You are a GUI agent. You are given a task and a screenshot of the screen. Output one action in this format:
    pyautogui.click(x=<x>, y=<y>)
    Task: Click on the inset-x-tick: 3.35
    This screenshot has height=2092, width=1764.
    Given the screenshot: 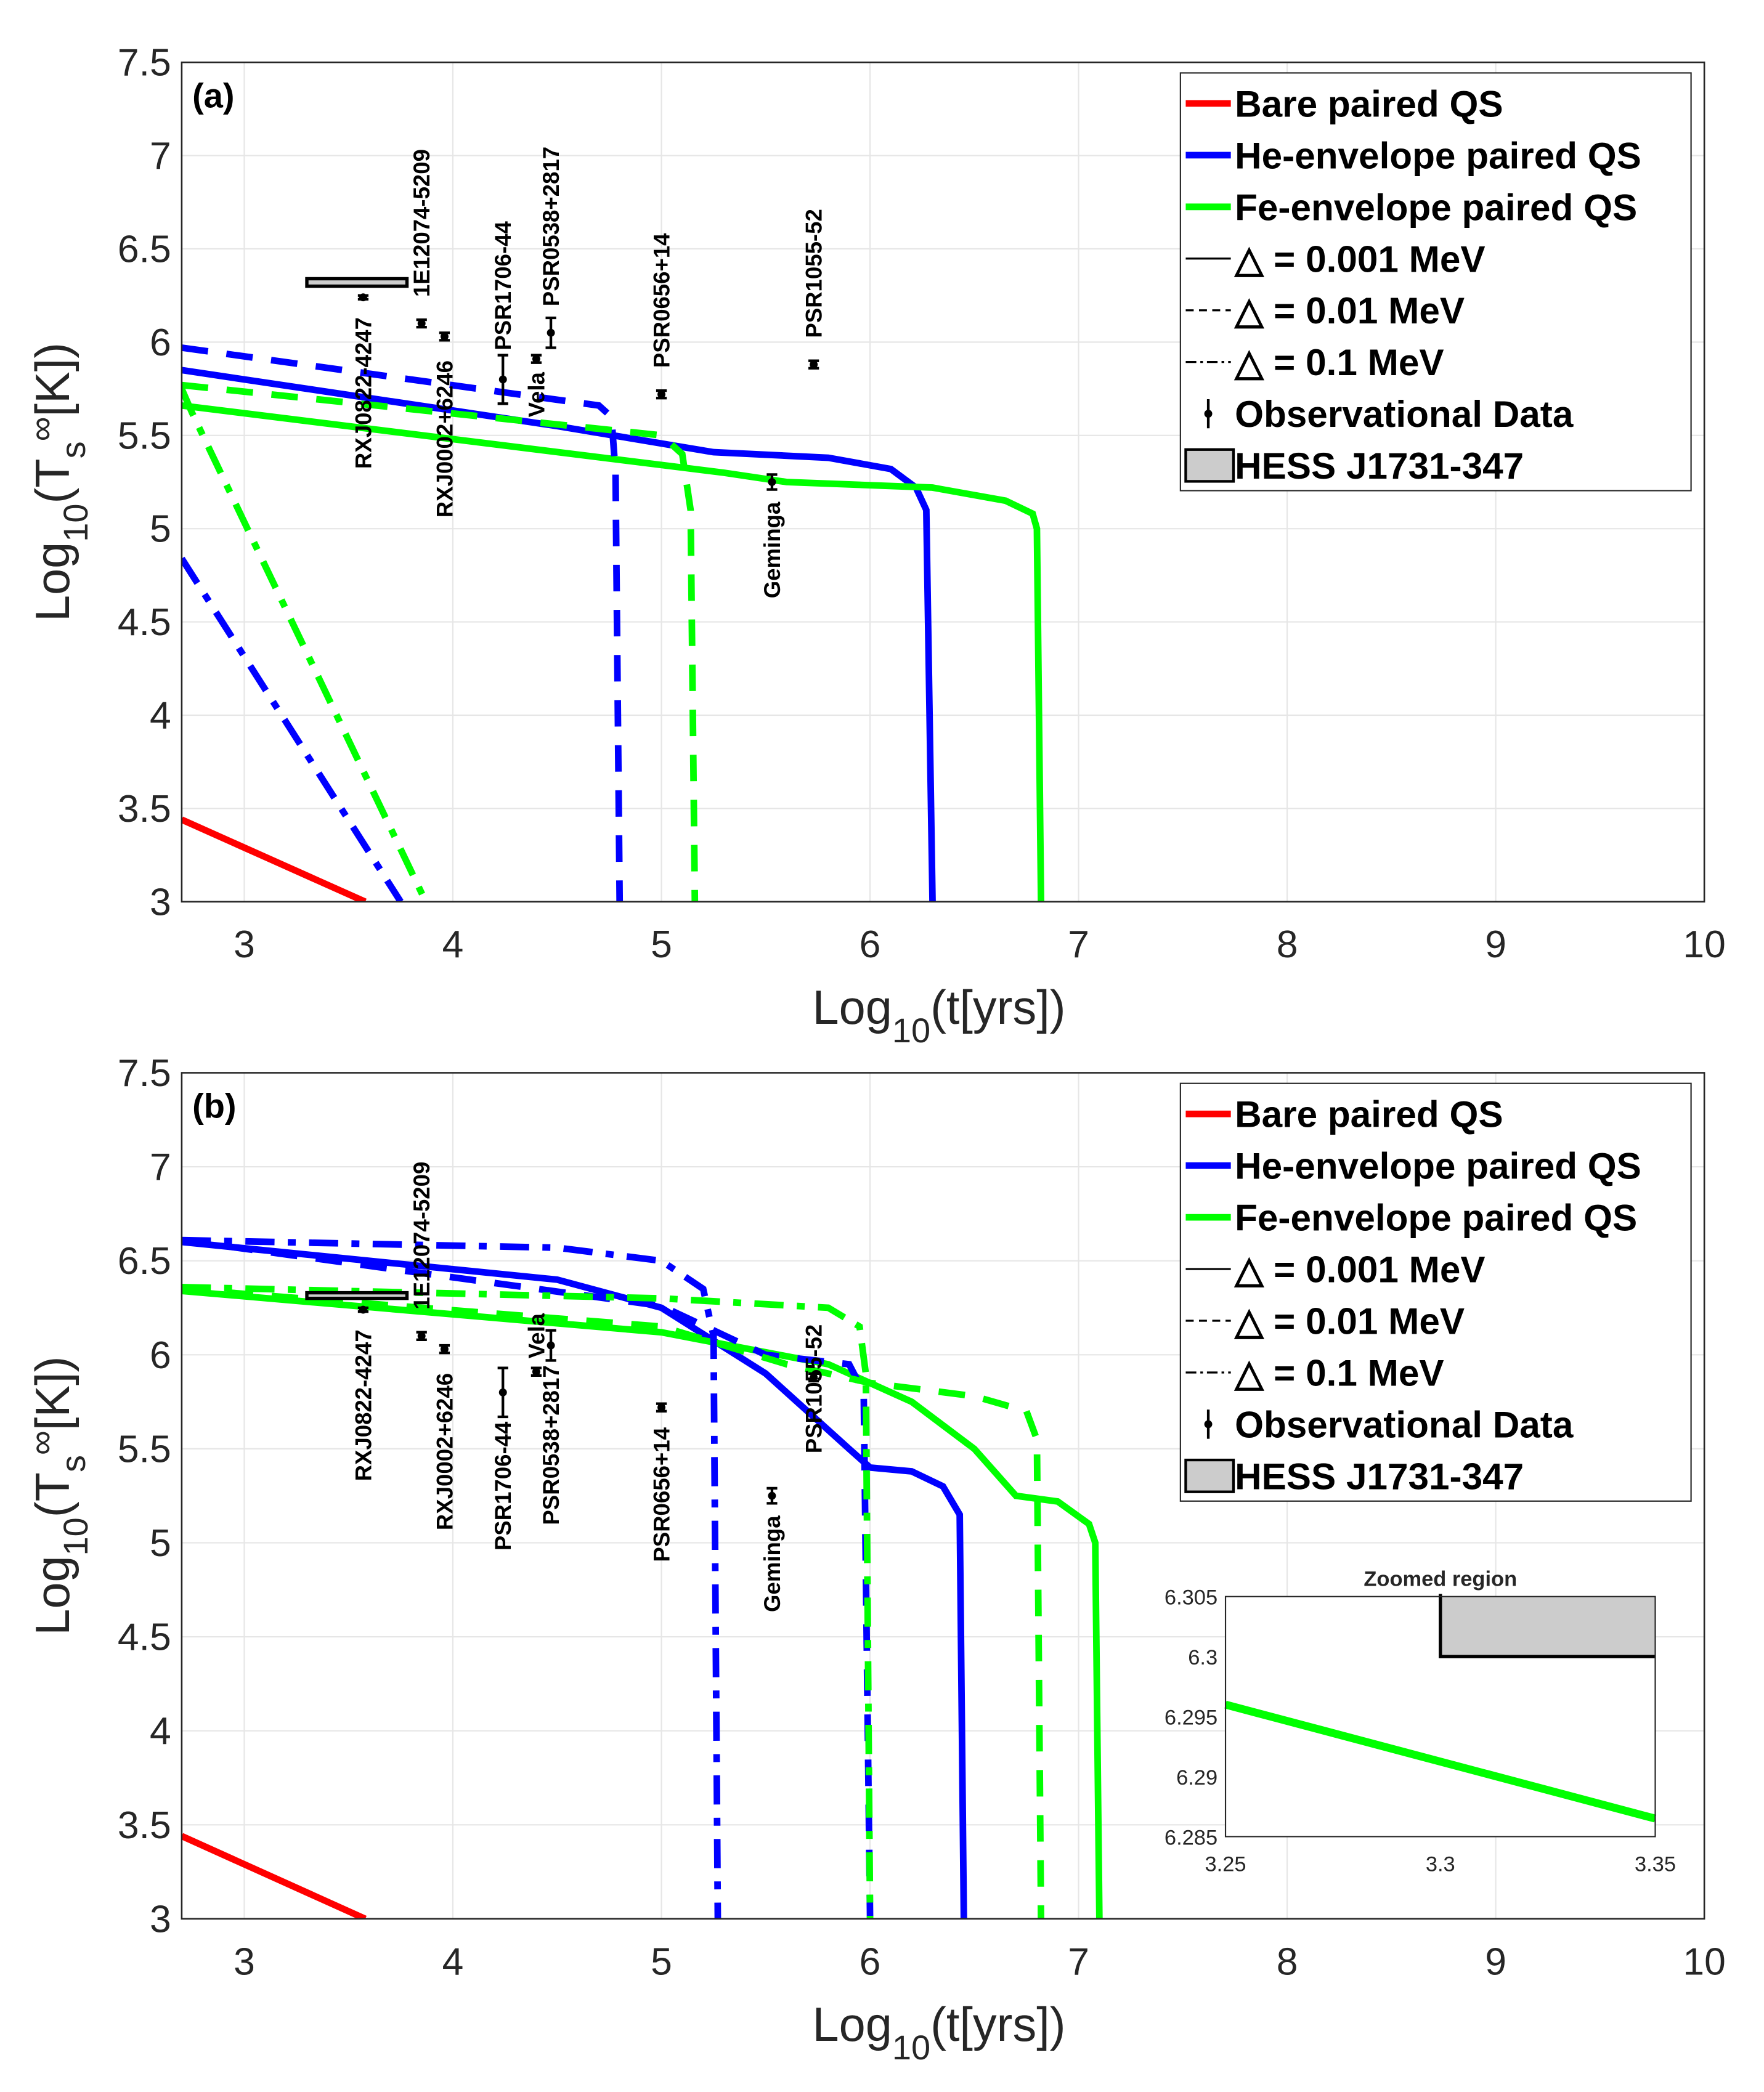 What is the action you would take?
    pyautogui.click(x=1655, y=1864)
    